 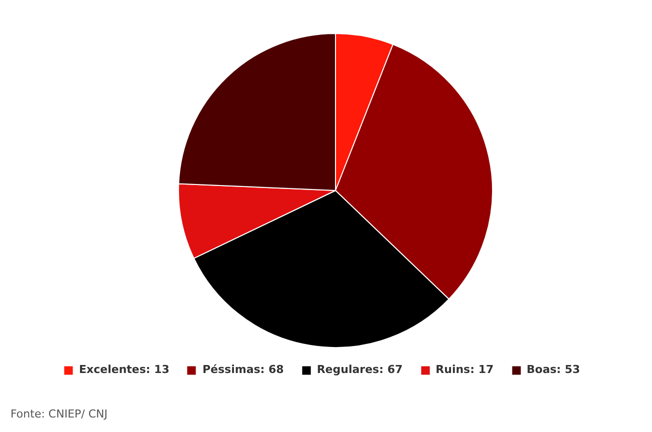 I want to click on legend-label: Regulares: 67, so click(x=359, y=369).